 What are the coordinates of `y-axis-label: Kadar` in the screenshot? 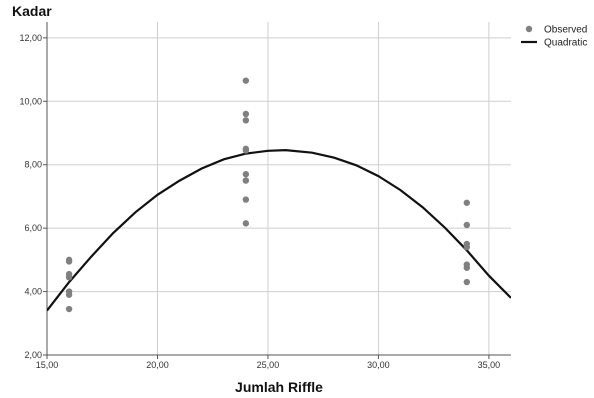 It's located at (32, 11).